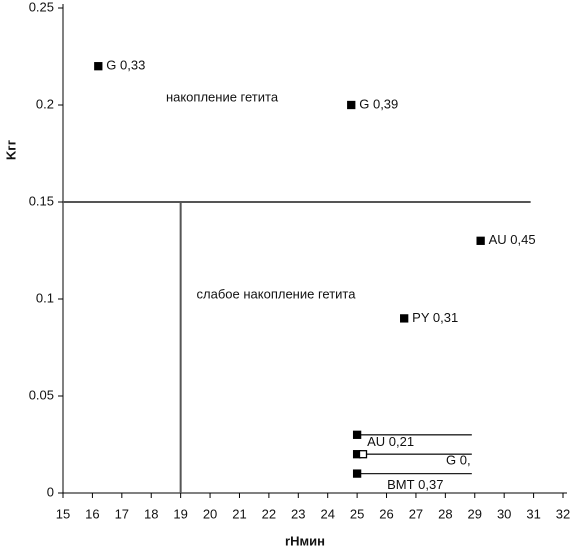  I want to click on y-tick-label: 0.25, so click(41, 7).